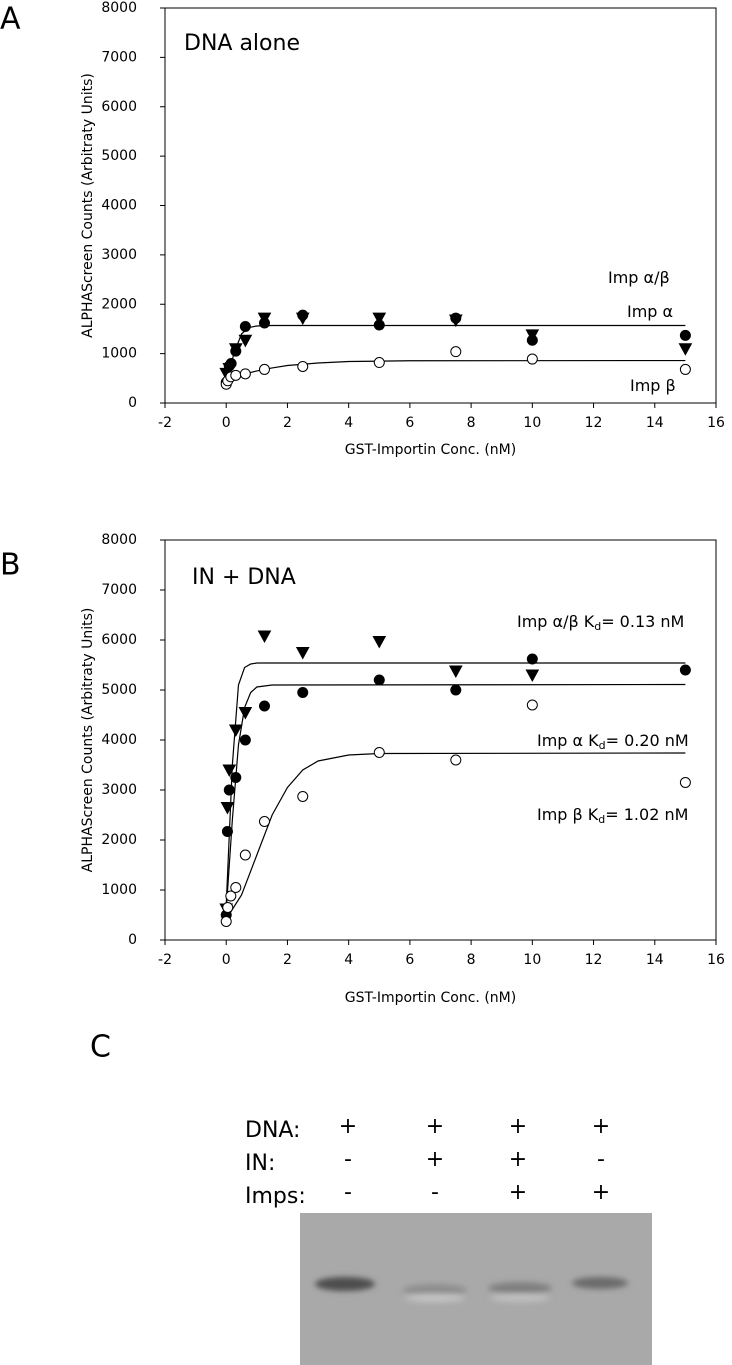 Image resolution: width=732 pixels, height=1365 pixels. What do you see at coordinates (600, 623) in the screenshot?
I see `series-label: Imp α/β Kd= 0.13 nM` at bounding box center [600, 623].